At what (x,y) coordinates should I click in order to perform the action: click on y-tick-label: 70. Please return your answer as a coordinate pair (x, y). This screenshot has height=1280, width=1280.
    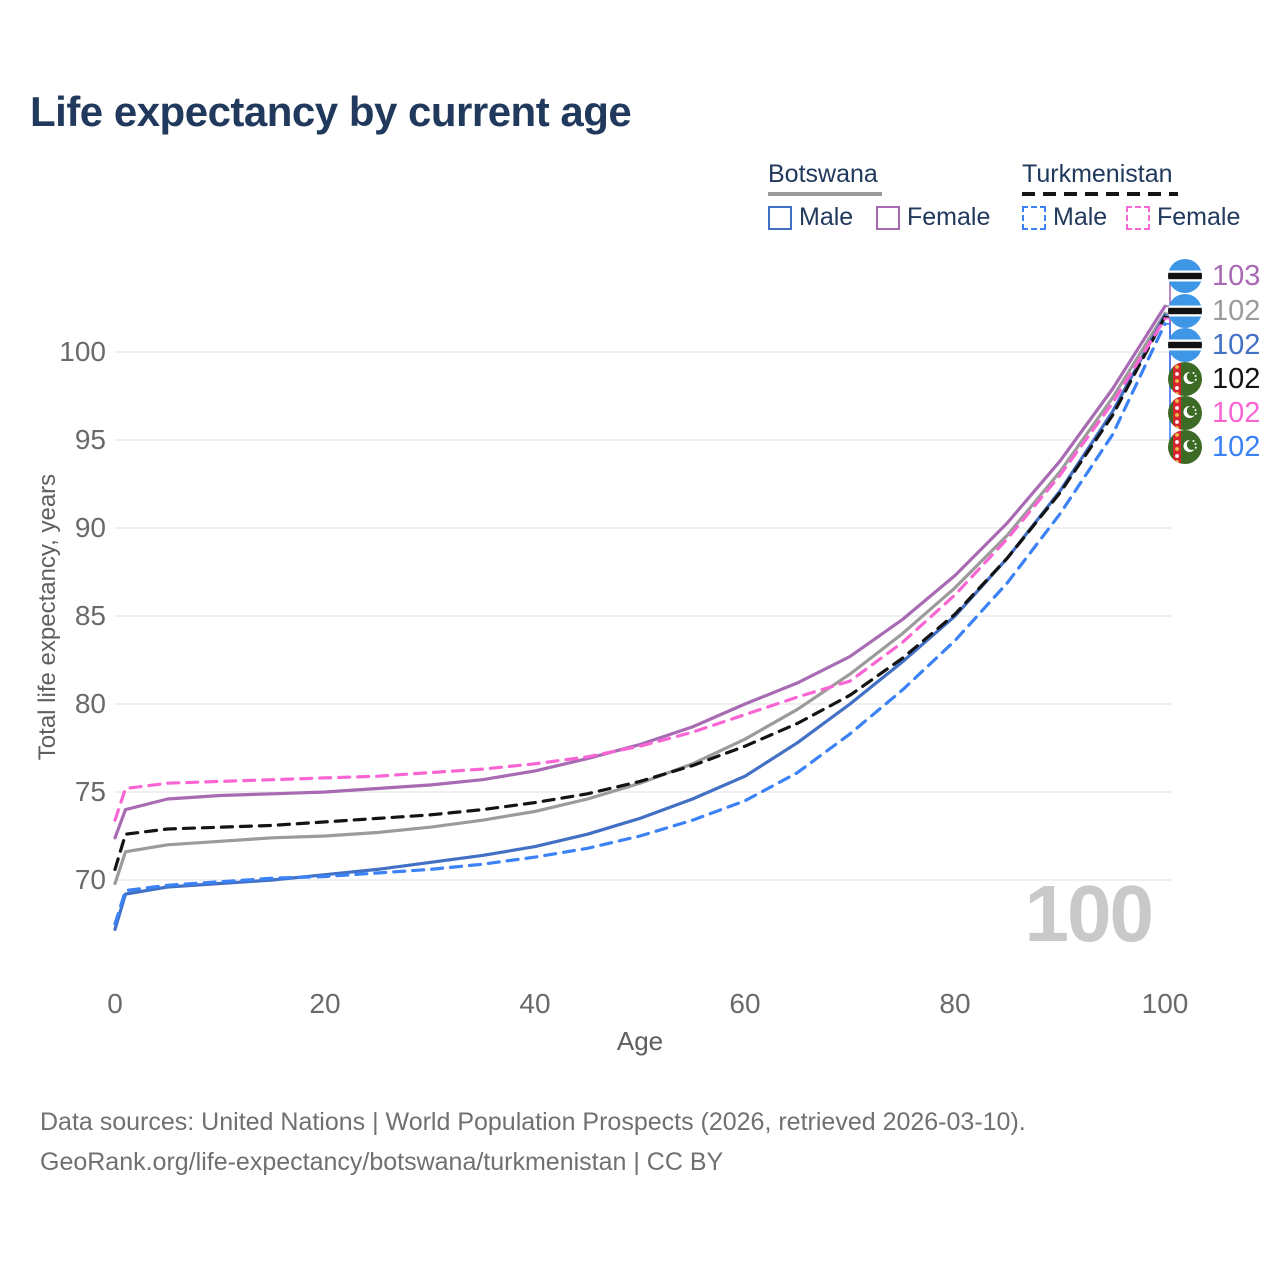
    Looking at the image, I should click on (90, 879).